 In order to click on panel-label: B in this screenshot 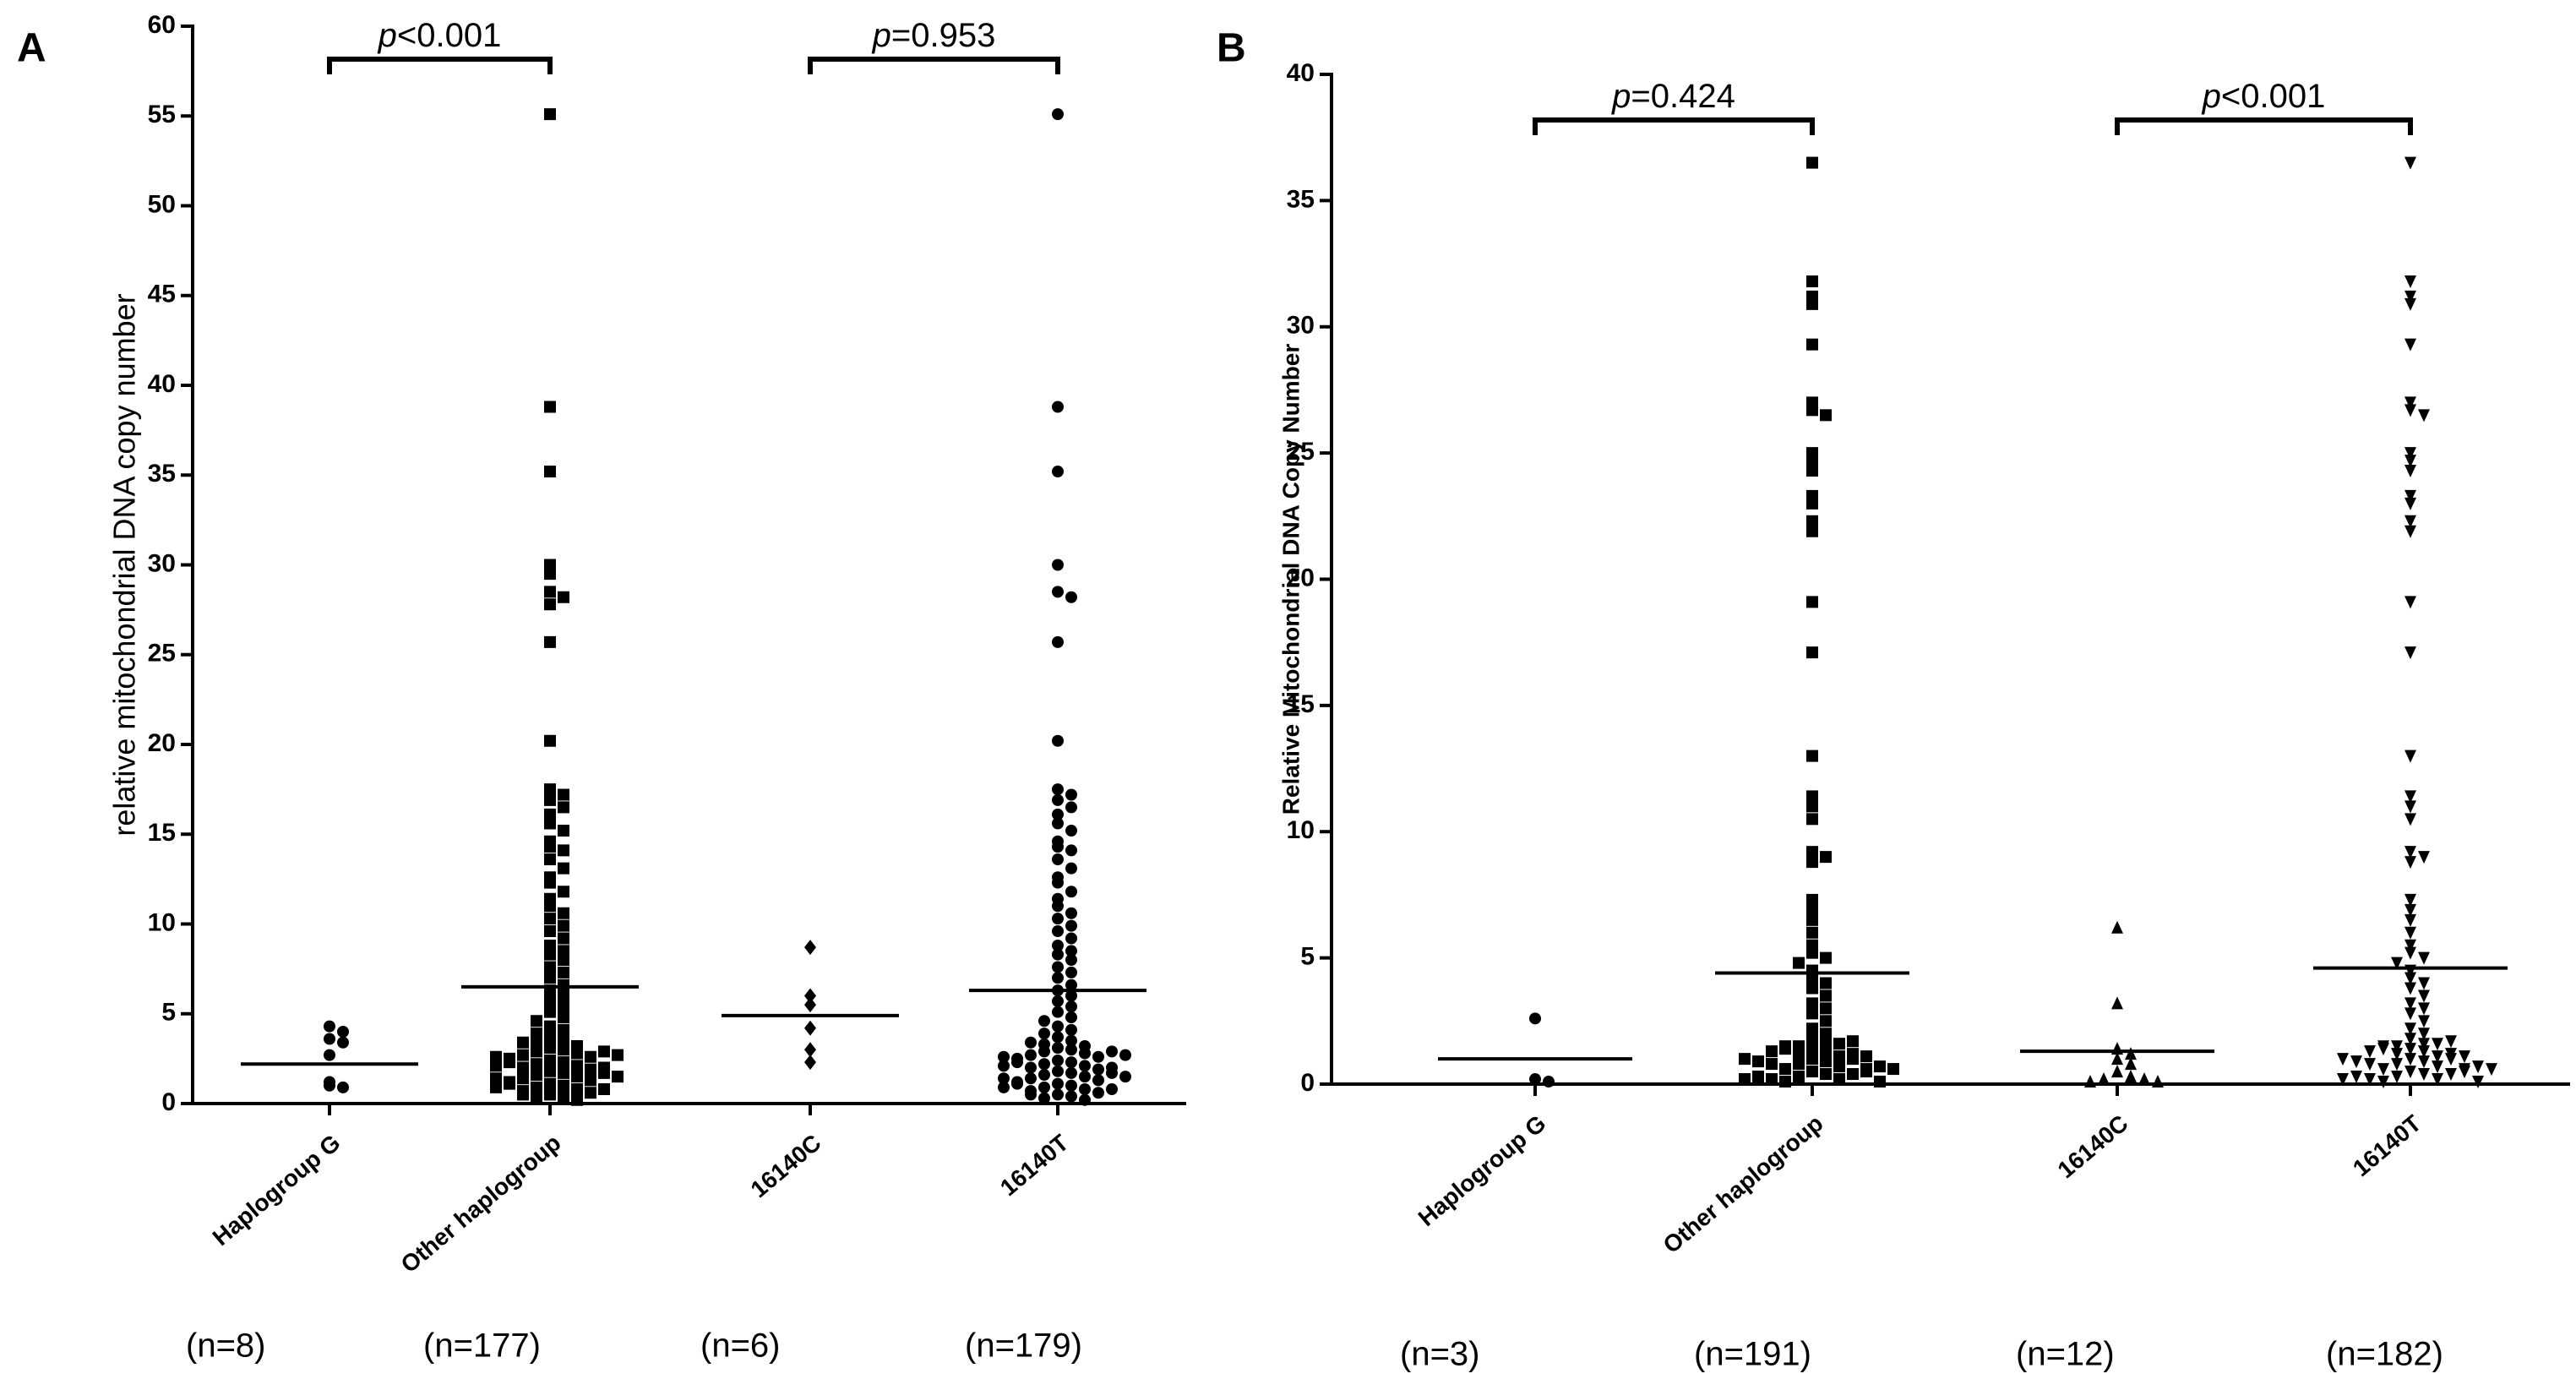, I will do `click(1231, 48)`.